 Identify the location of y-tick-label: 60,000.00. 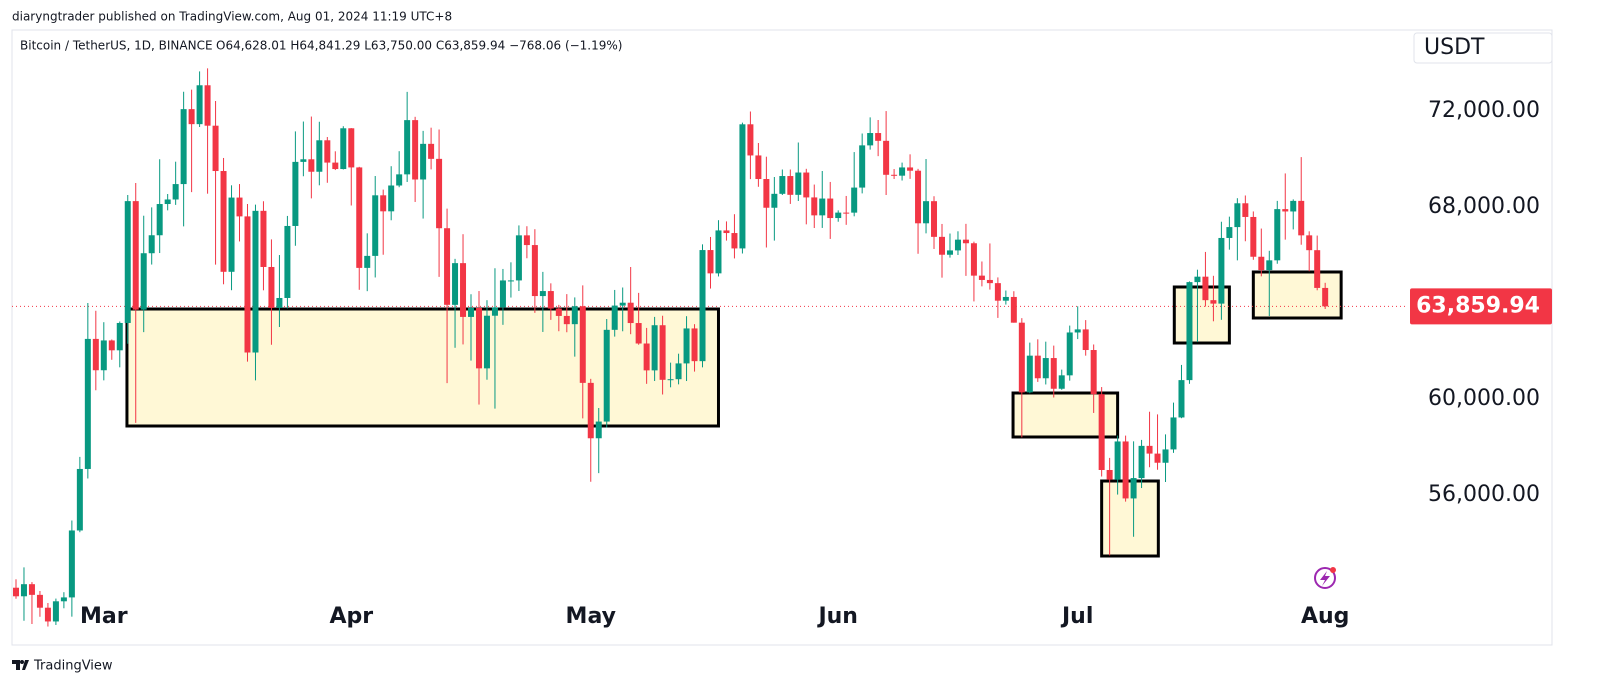
(1484, 398).